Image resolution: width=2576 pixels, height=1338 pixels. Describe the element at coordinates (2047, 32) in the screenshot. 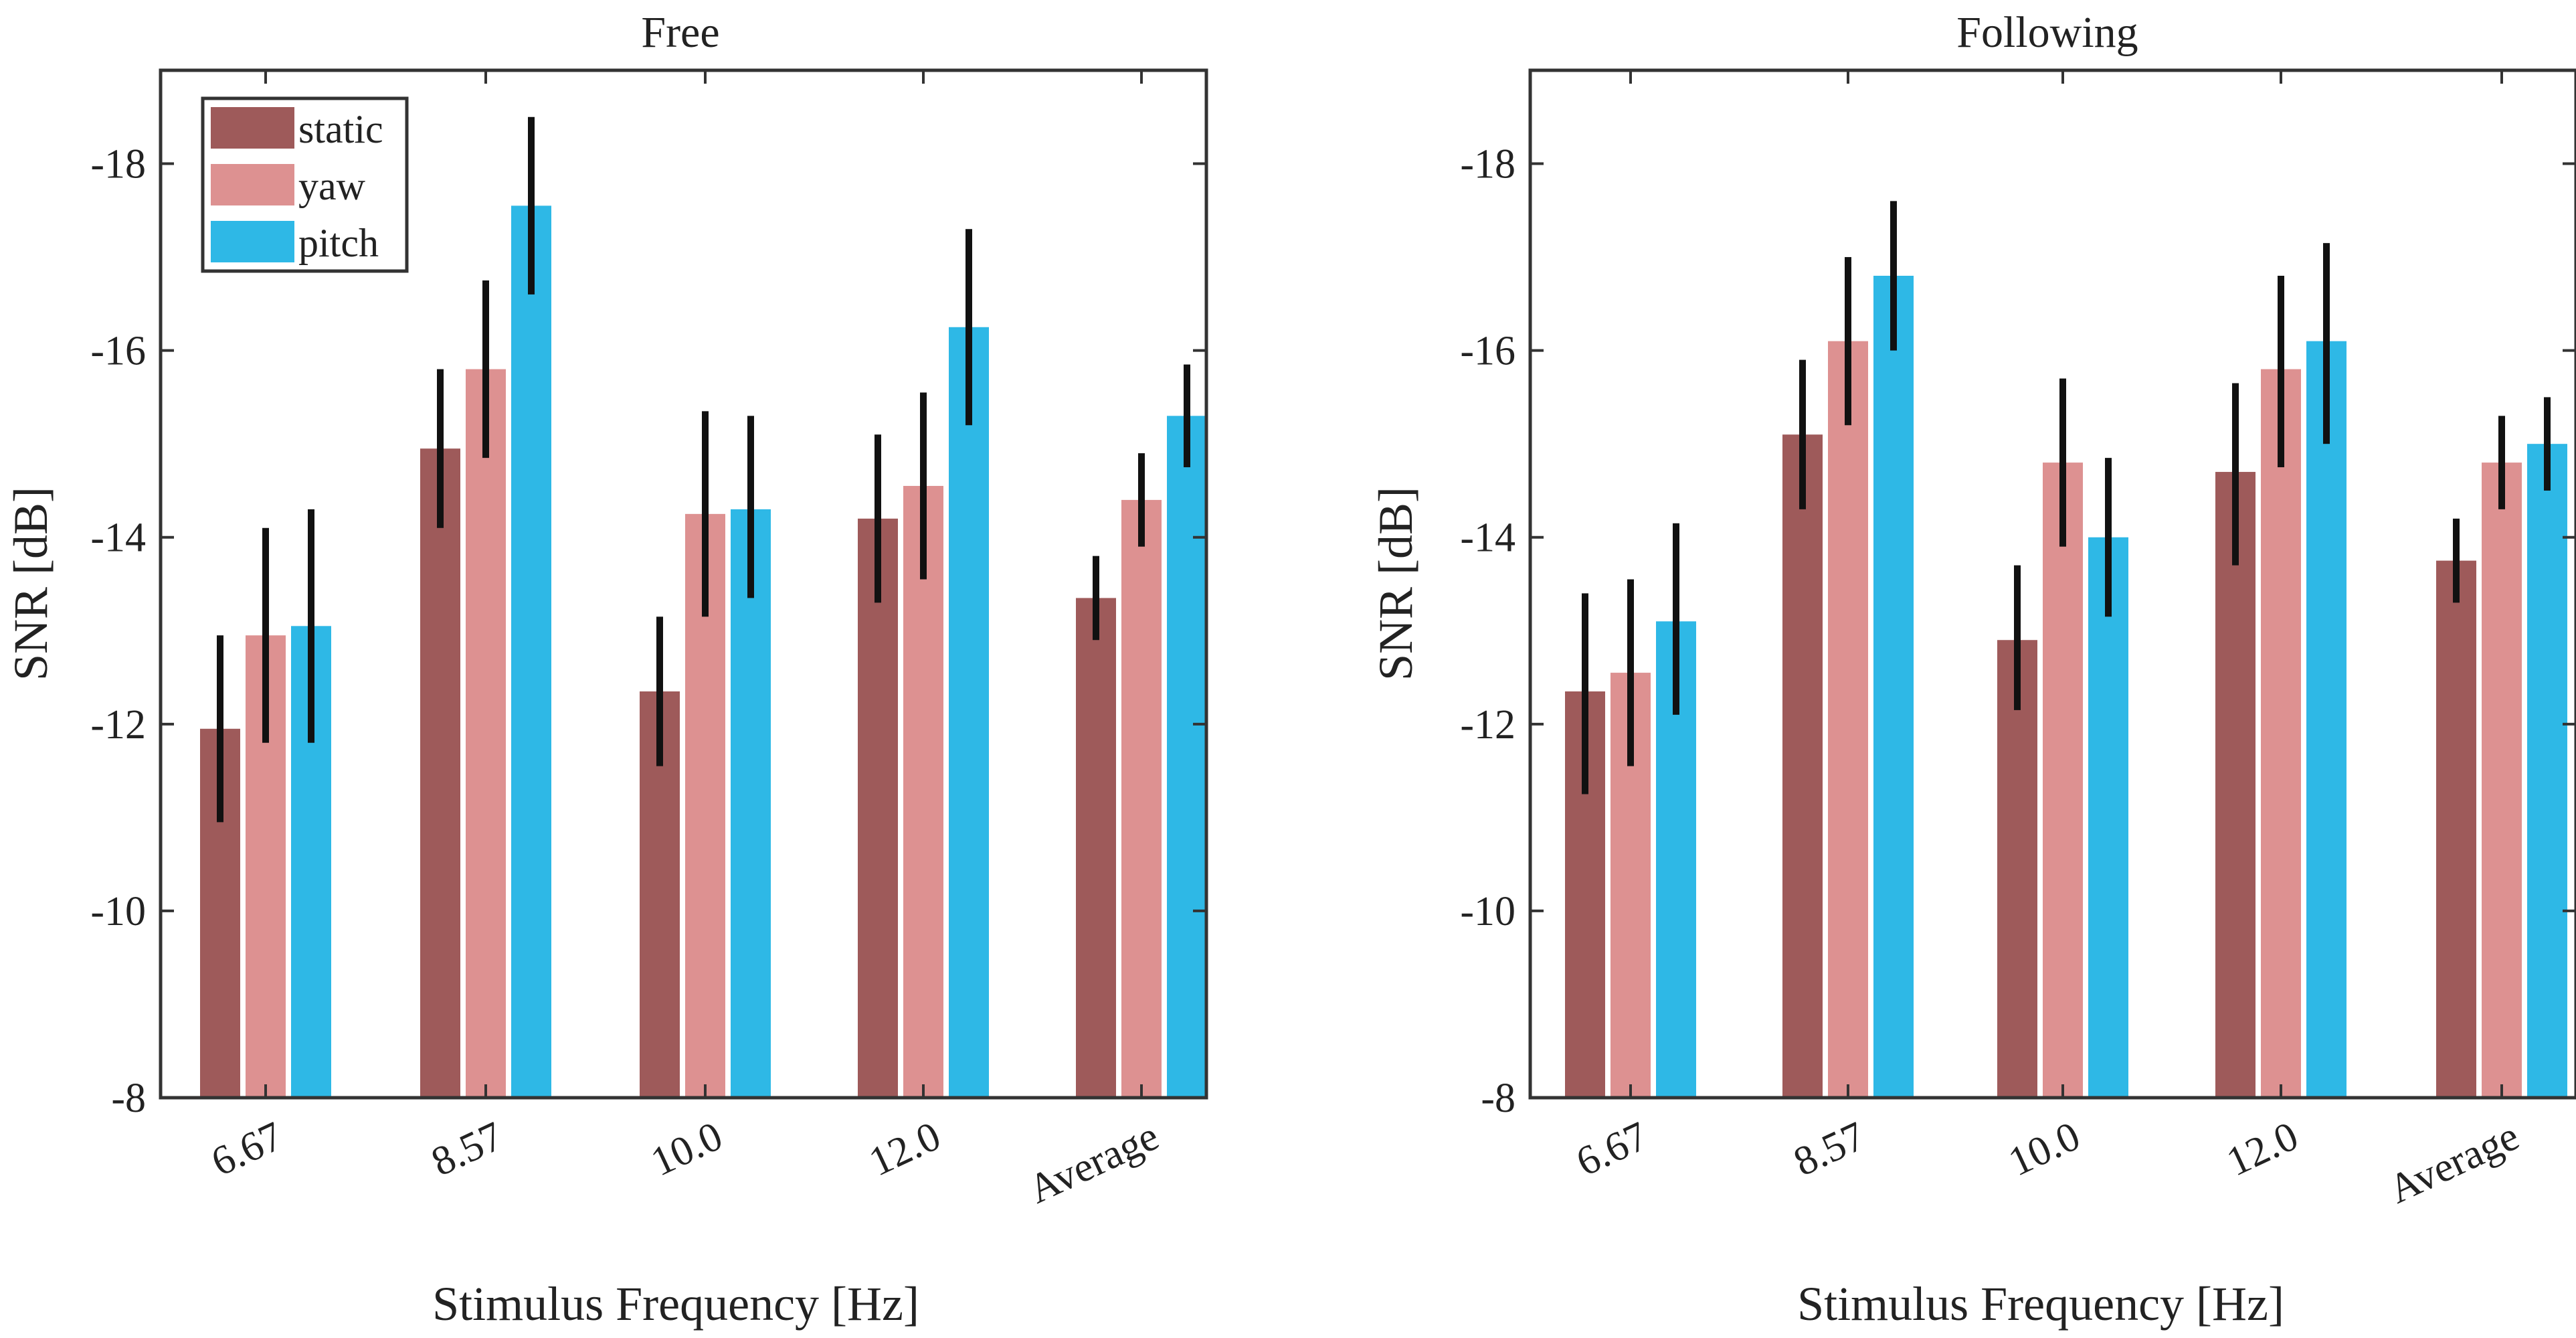

I see `chart-title: Following` at that location.